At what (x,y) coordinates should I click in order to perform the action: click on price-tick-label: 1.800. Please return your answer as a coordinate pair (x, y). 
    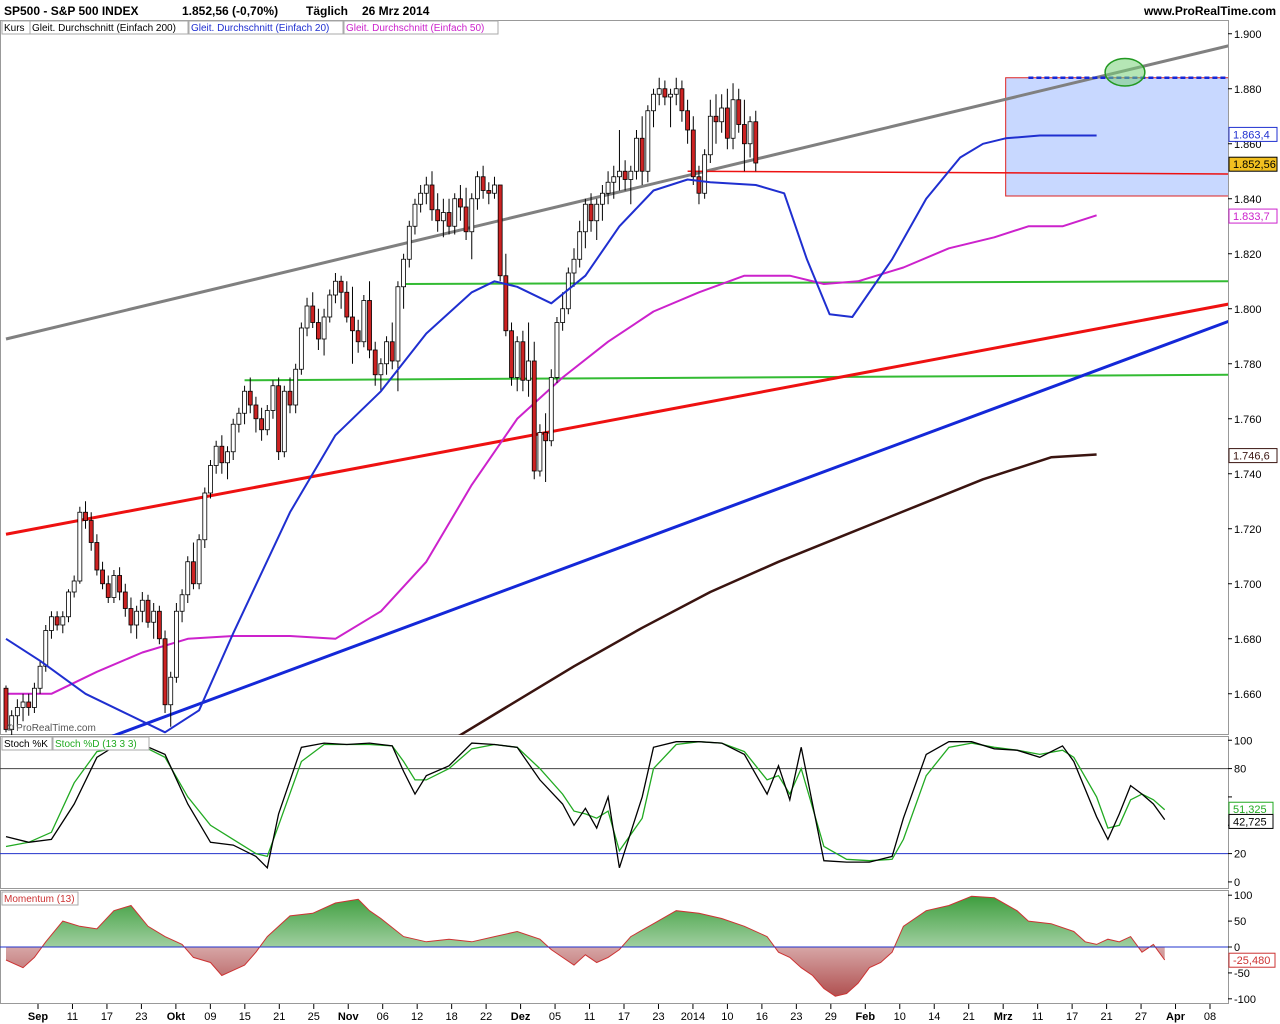
    Looking at the image, I should click on (1248, 310).